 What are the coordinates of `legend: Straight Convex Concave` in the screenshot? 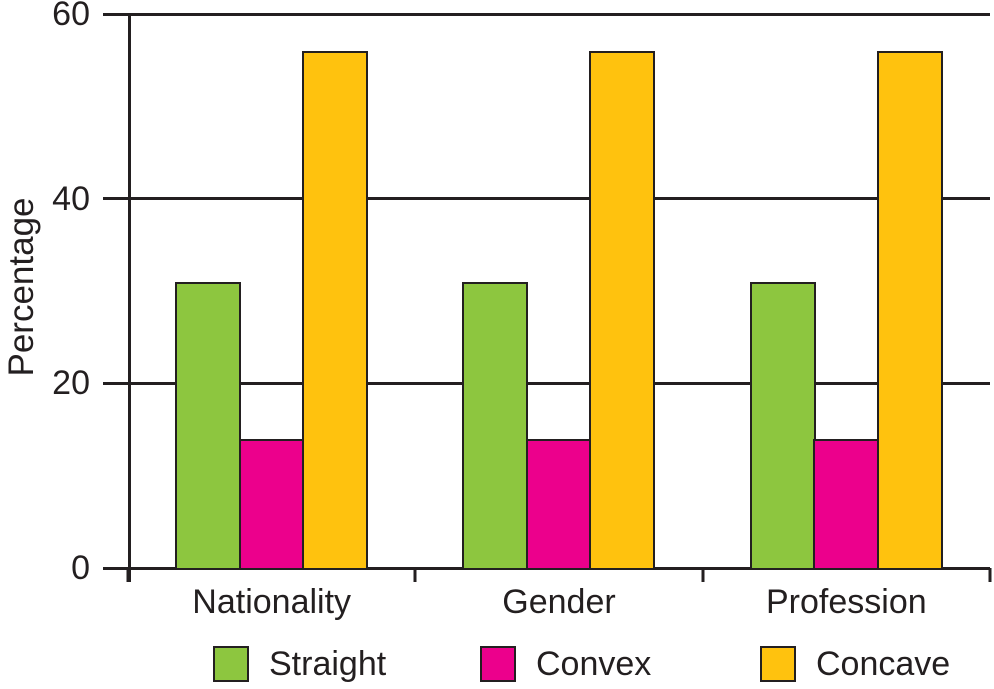 It's located at (497, 664).